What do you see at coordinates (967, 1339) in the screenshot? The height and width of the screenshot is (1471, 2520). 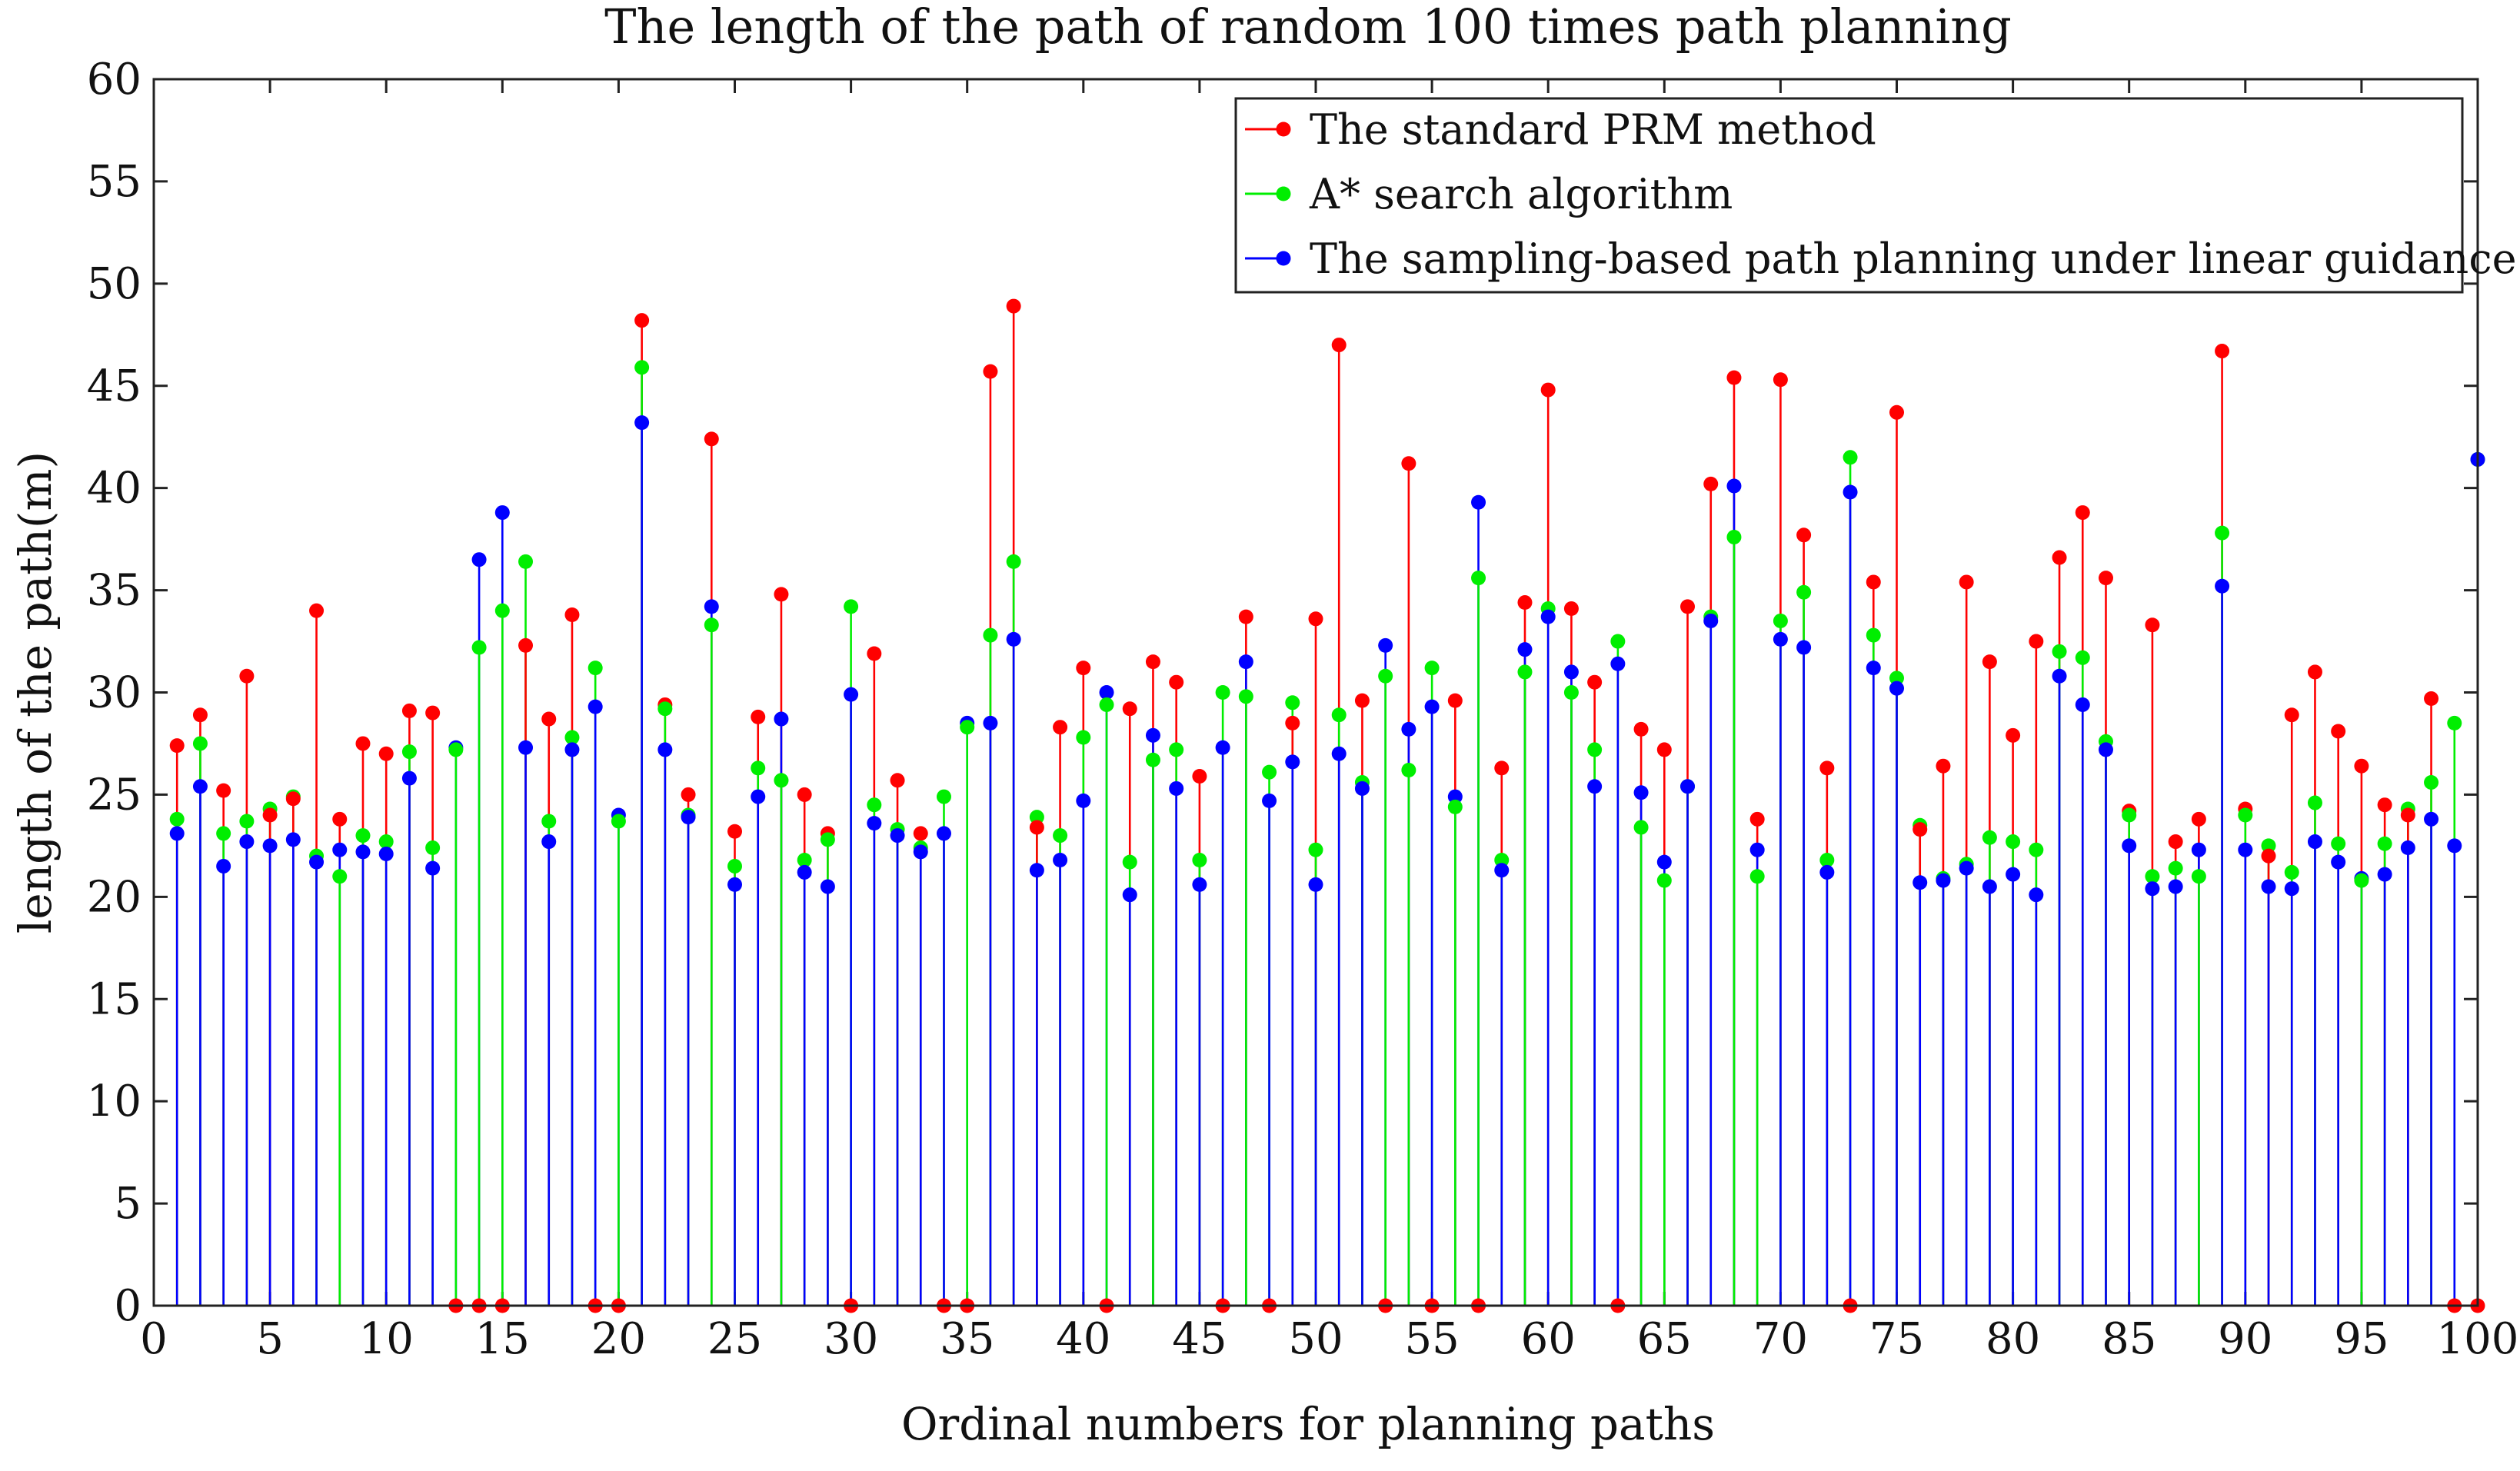 I see `x-tick-label: 35` at bounding box center [967, 1339].